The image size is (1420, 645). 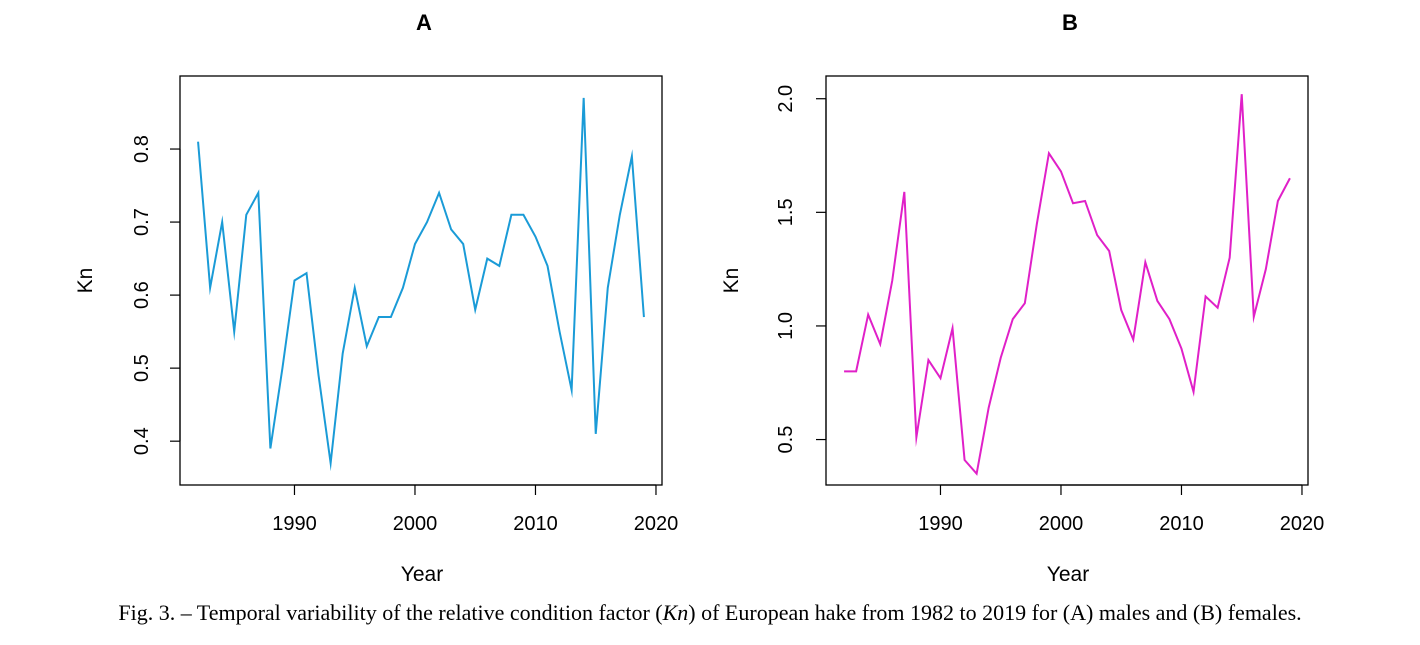 What do you see at coordinates (424, 22) in the screenshot?
I see `chart-title-a: A` at bounding box center [424, 22].